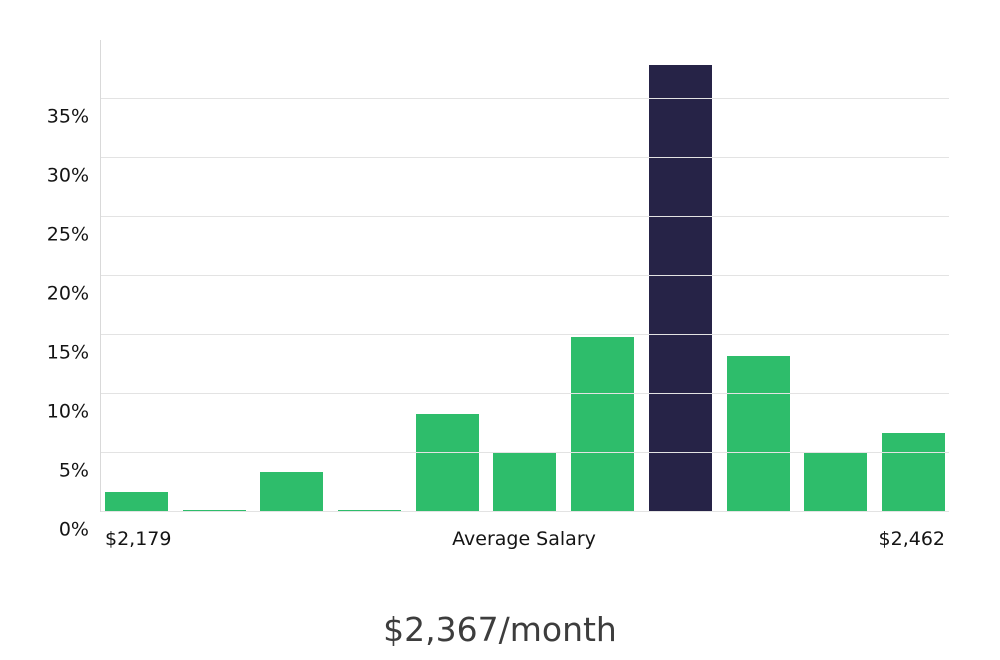  What do you see at coordinates (498, 407) in the screenshot?
I see `gridline: 10%` at bounding box center [498, 407].